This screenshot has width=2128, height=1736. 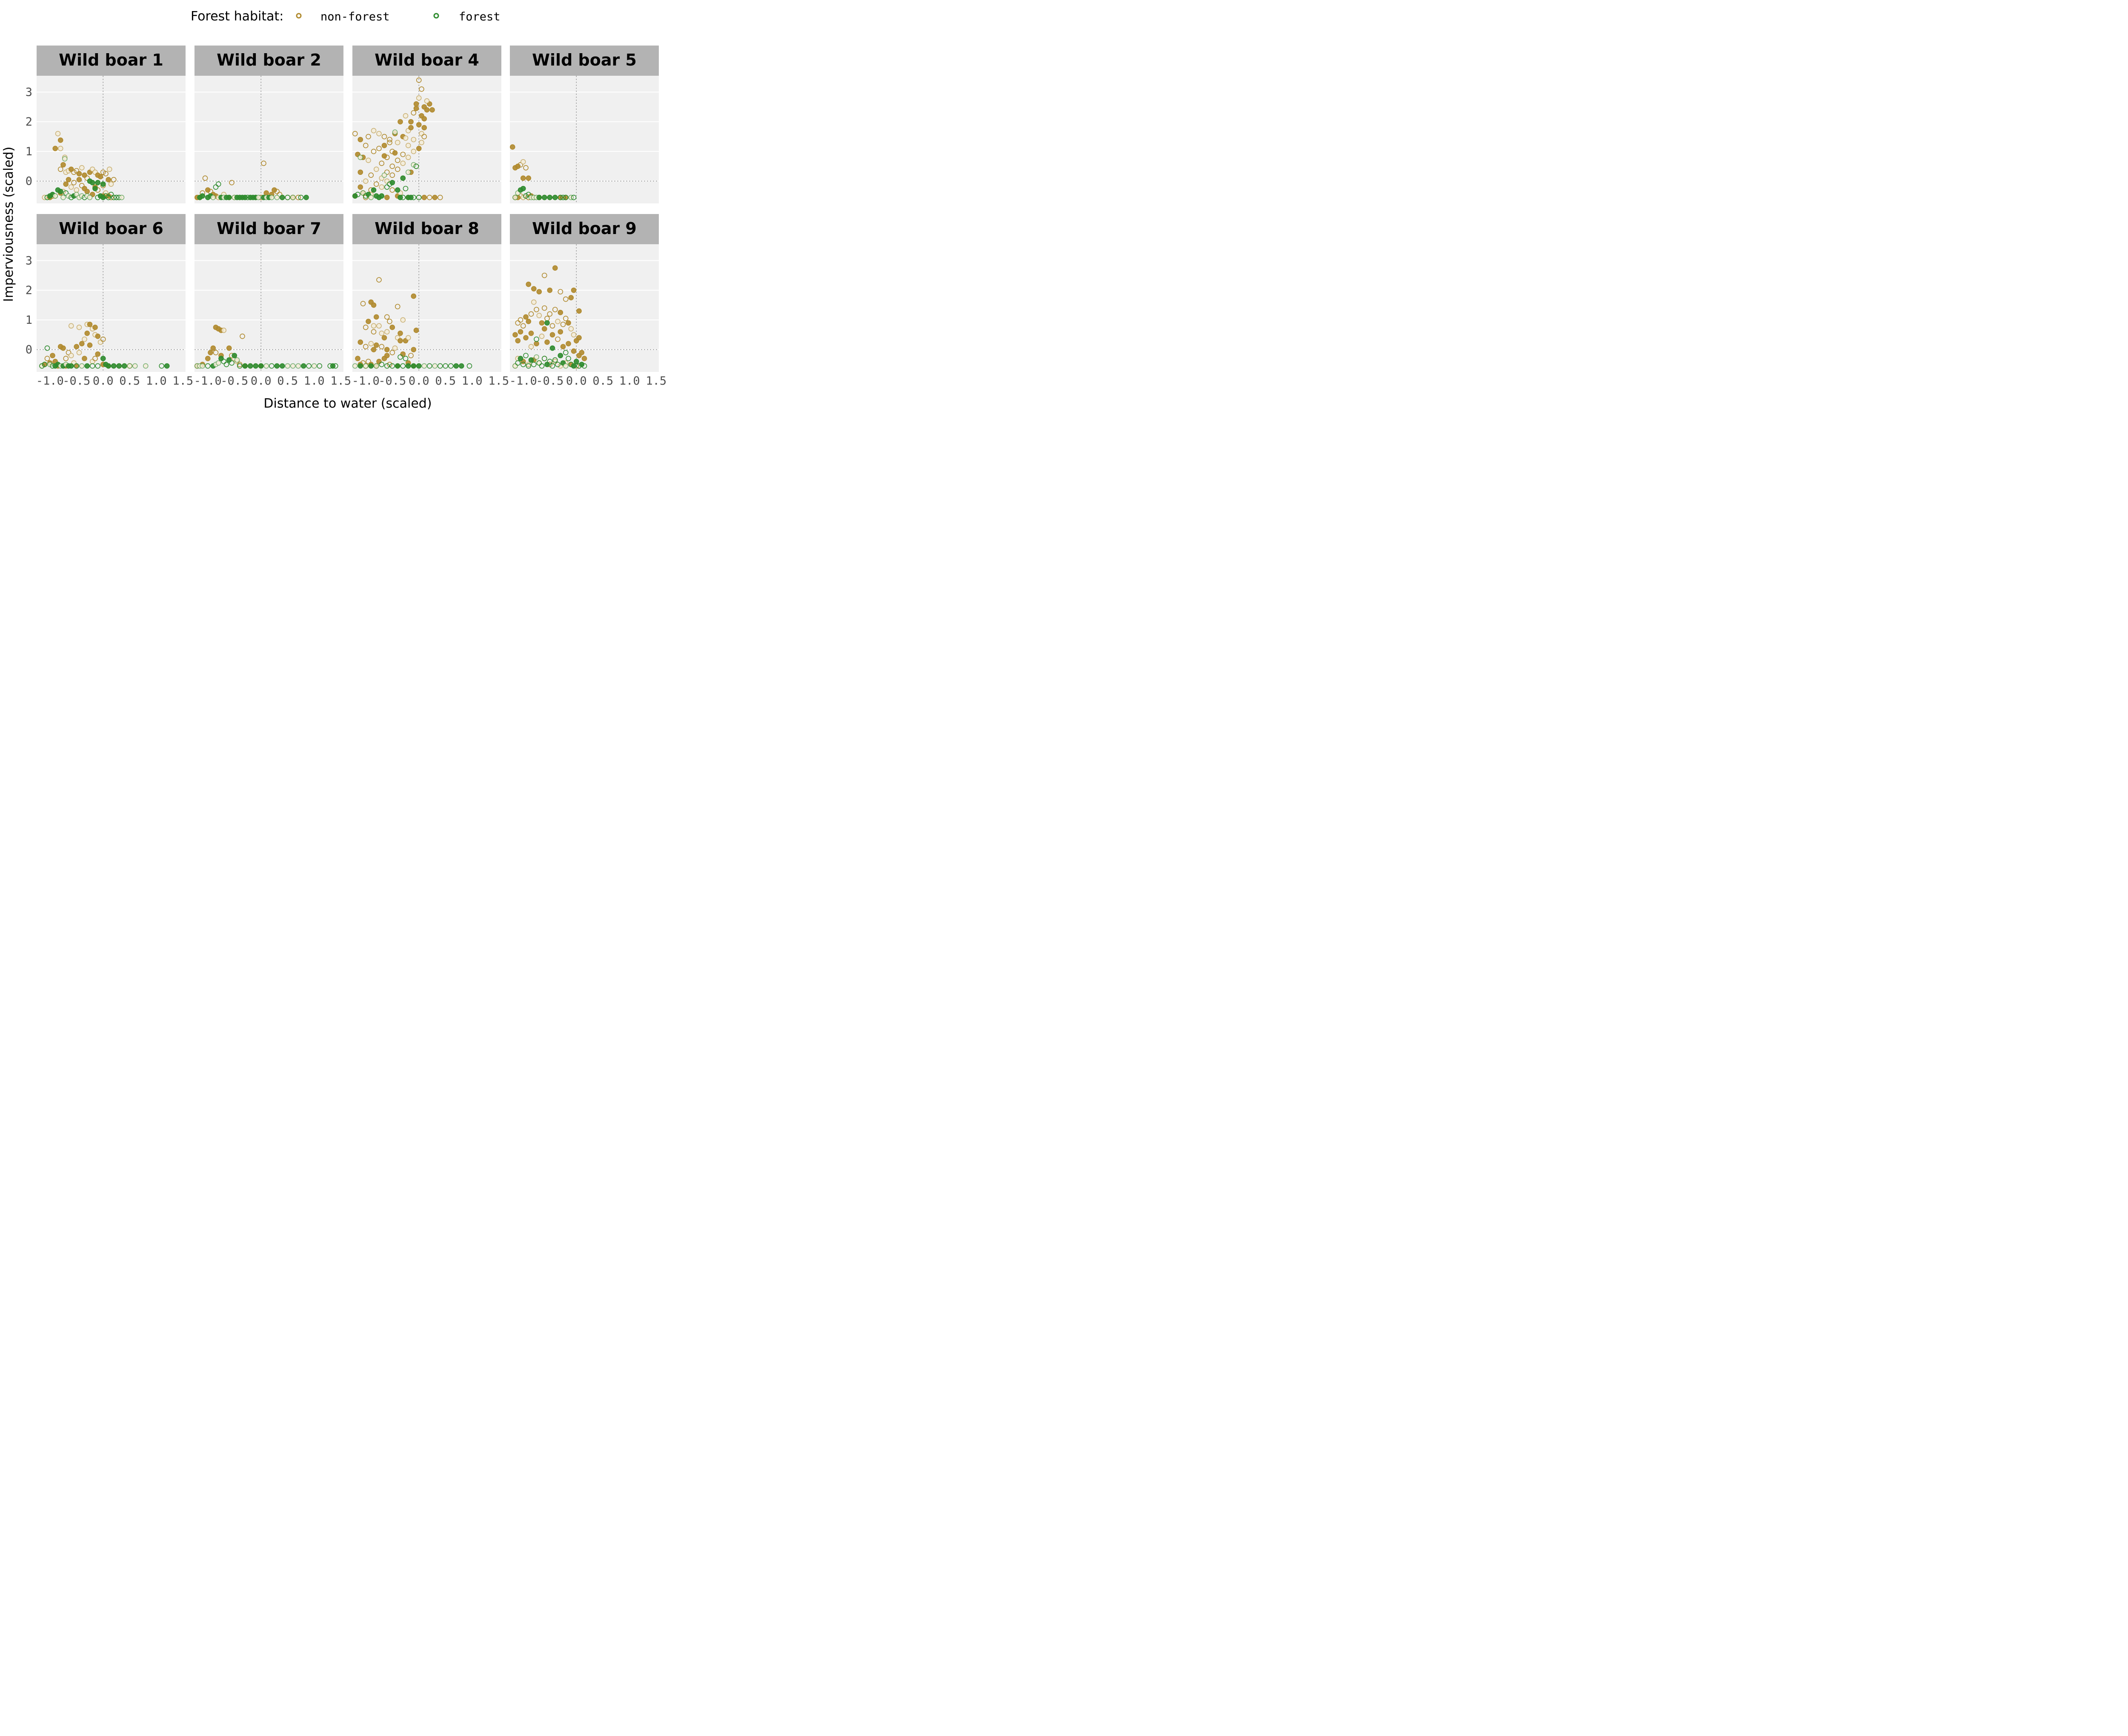 I want to click on y-axis-title: Imperviousness (scaled), so click(x=8, y=224).